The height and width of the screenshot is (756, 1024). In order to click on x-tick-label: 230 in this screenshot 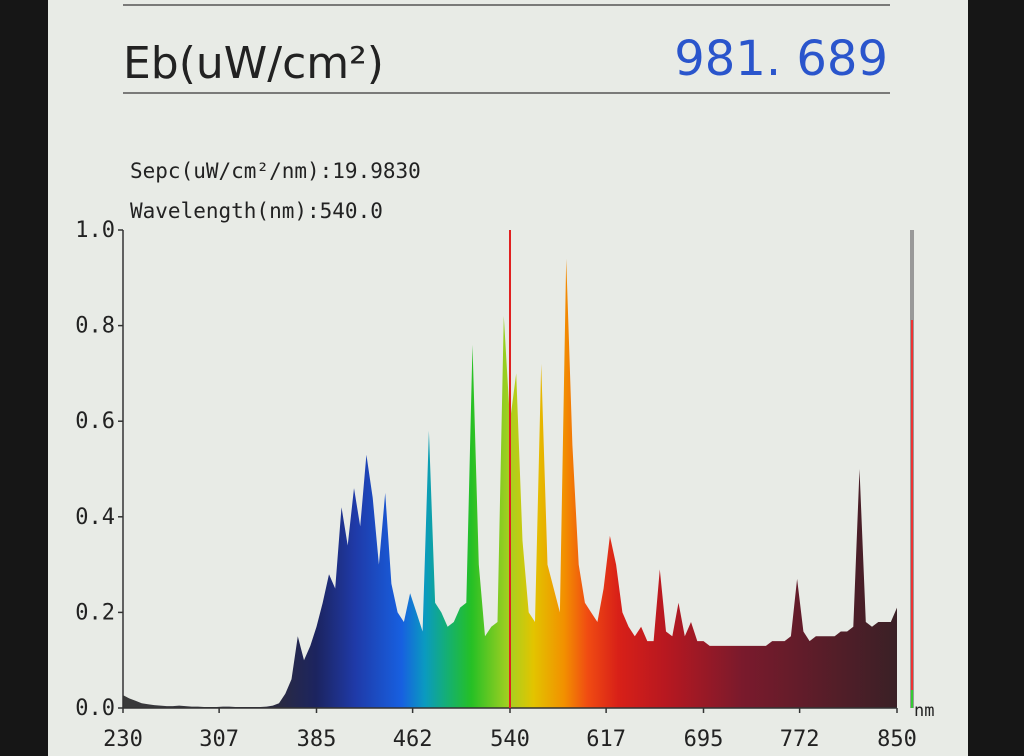, I will do `click(123, 739)`.